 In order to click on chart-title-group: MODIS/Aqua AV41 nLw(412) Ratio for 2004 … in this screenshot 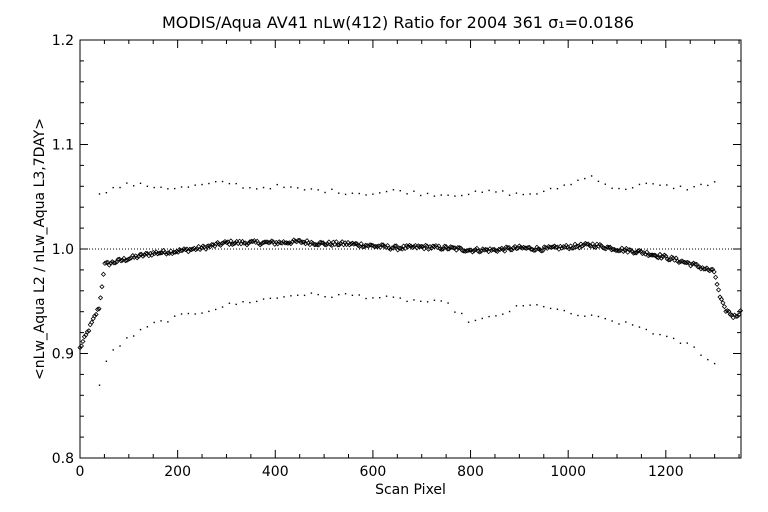, I will do `click(398, 22)`.